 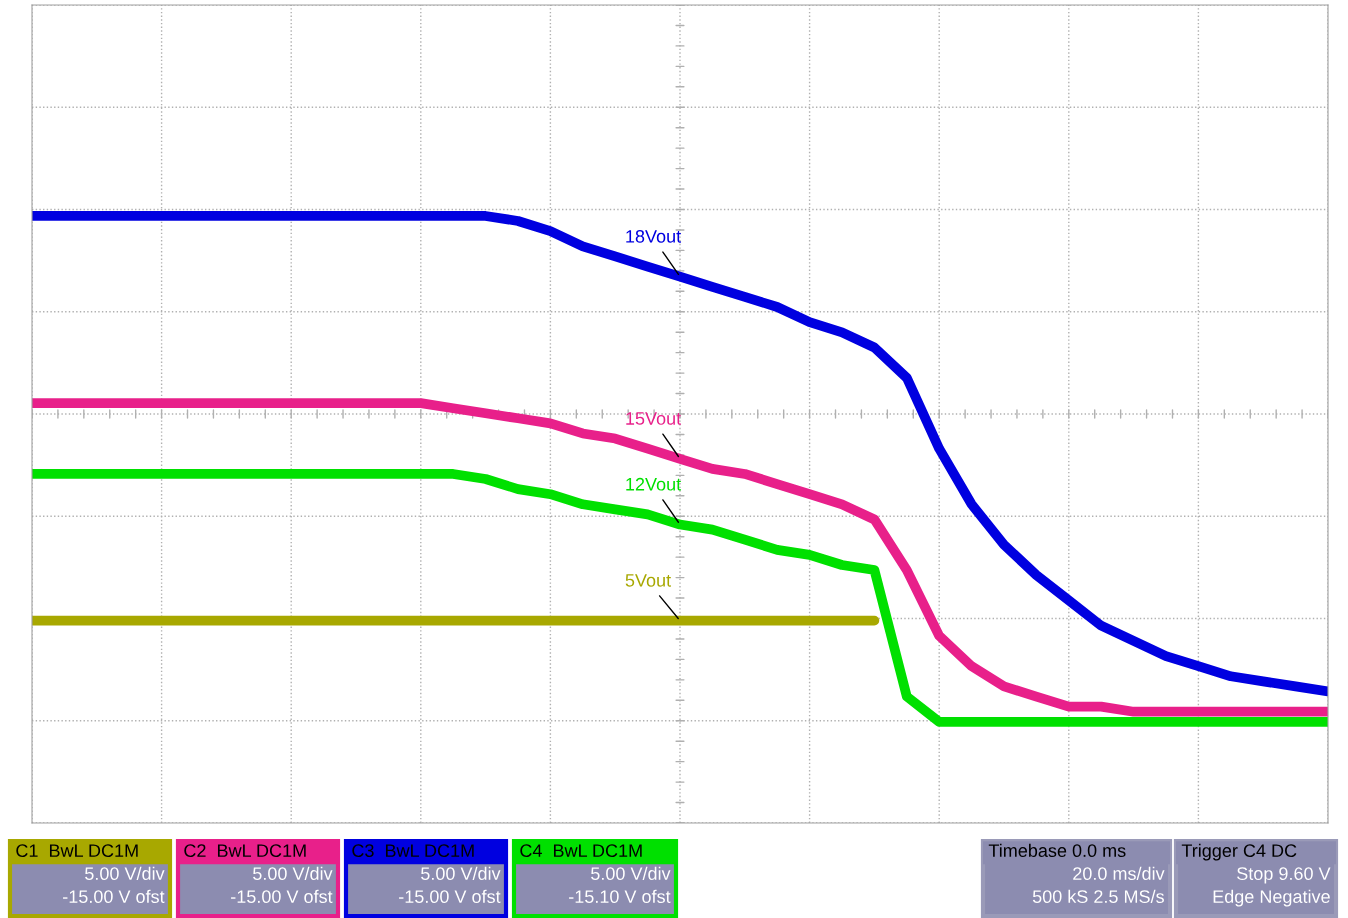 I want to click on text: C1 BwL DC1M 5.00 V/div -15.00 V ofst, so click(x=90, y=874).